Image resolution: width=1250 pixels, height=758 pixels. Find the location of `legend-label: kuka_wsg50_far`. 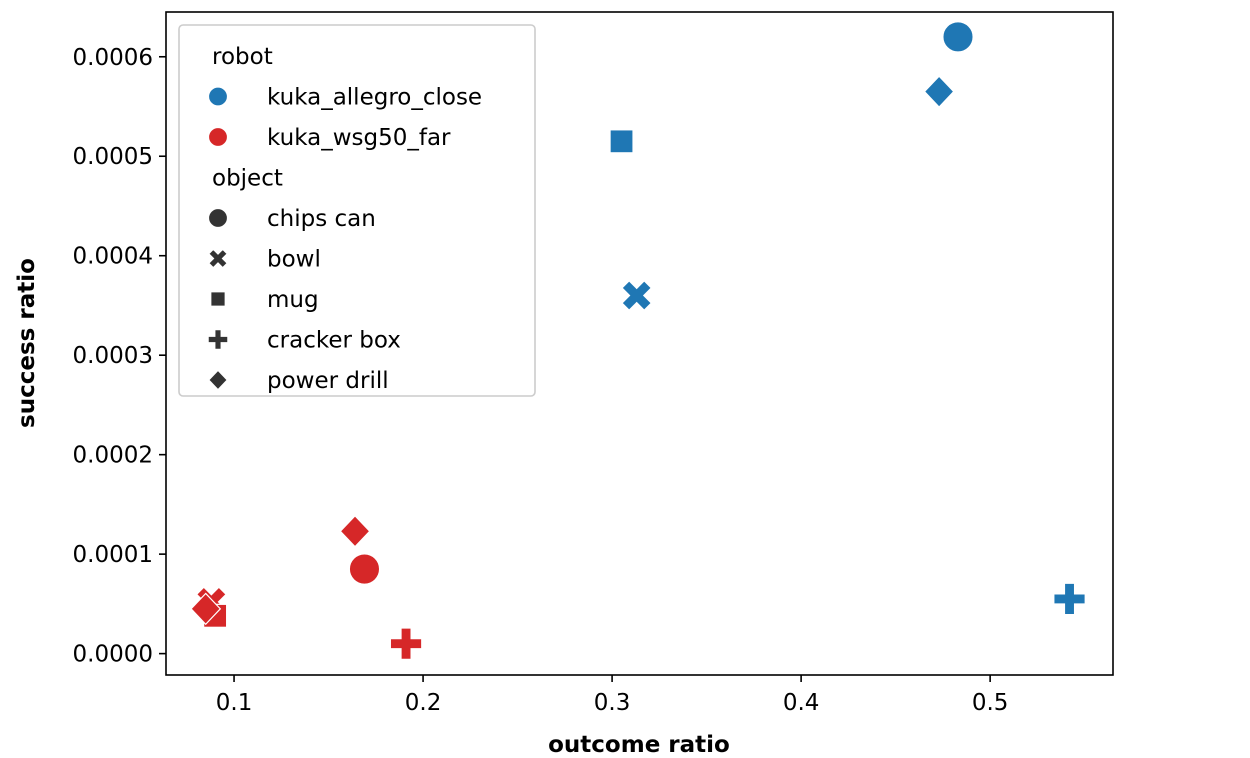

legend-label: kuka_wsg50_far is located at coordinates (359, 138).